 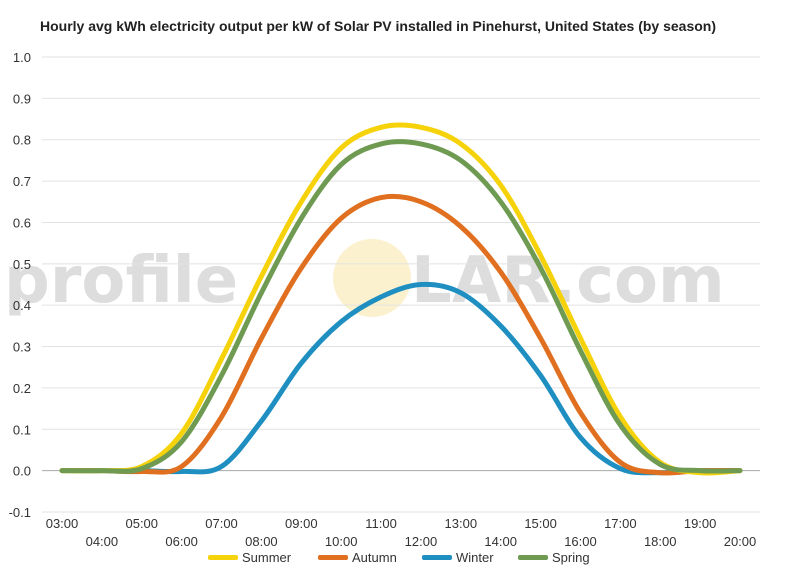 I want to click on x-tick-label: 19:00, so click(x=700, y=523).